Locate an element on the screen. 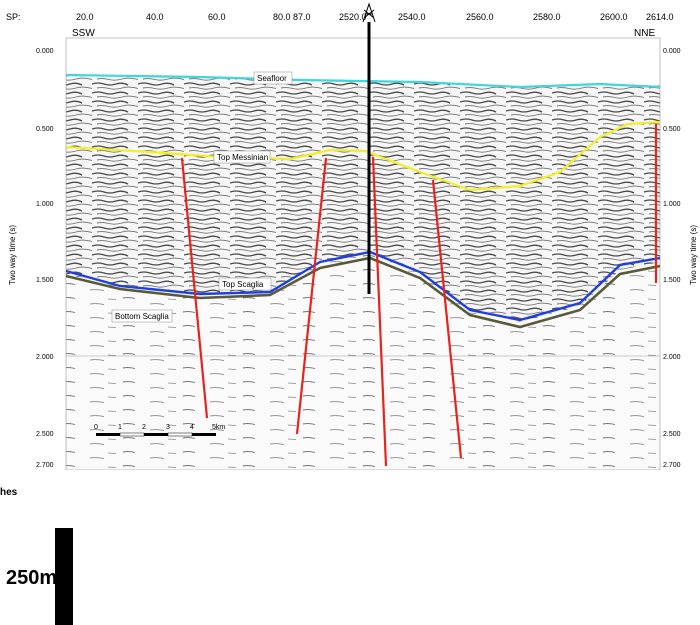  scale-tick: 3 is located at coordinates (168, 427).